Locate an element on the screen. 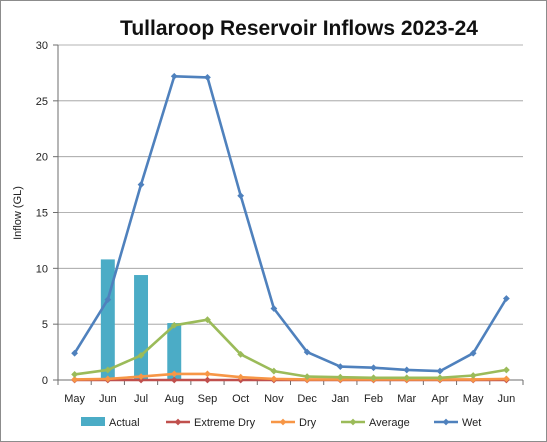  y-tick-5: 5 is located at coordinates (45, 325).